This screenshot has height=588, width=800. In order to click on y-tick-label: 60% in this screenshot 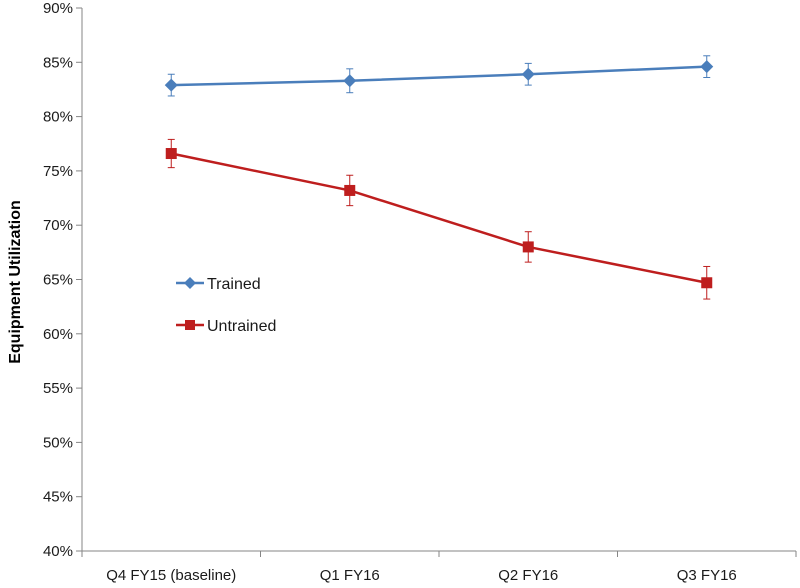, I will do `click(58, 334)`.